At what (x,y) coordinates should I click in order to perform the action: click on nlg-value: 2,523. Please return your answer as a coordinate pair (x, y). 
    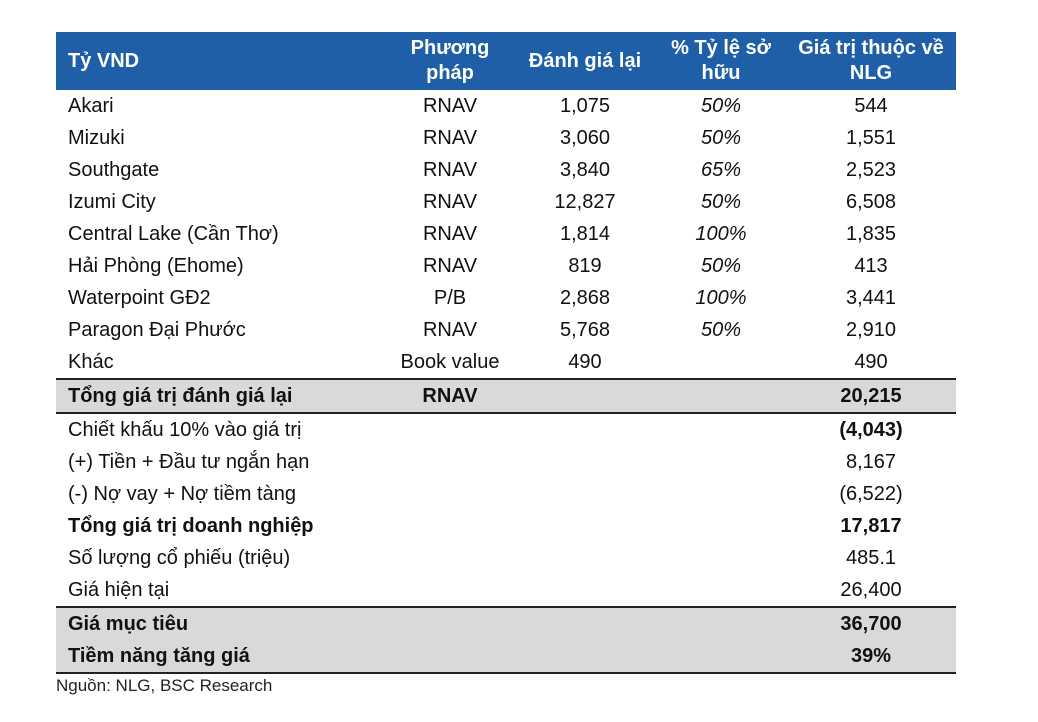
    Looking at the image, I should click on (871, 169).